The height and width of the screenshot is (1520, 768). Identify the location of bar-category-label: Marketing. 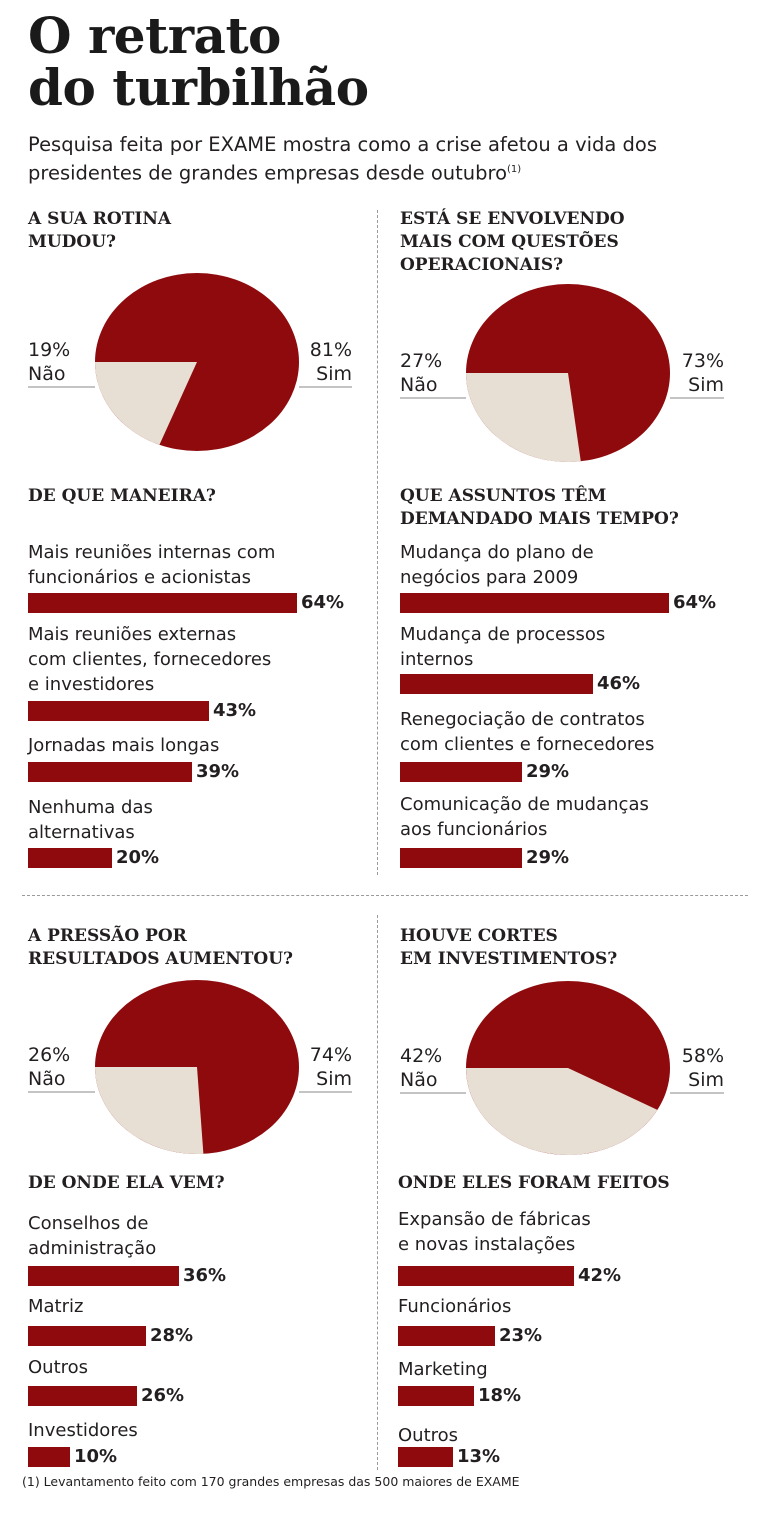
(443, 1369).